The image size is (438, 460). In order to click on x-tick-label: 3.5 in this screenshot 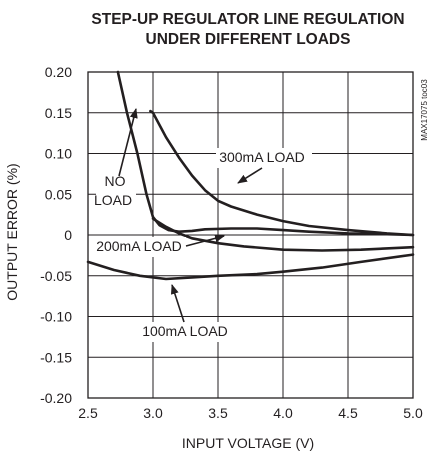, I will do `click(218, 413)`.